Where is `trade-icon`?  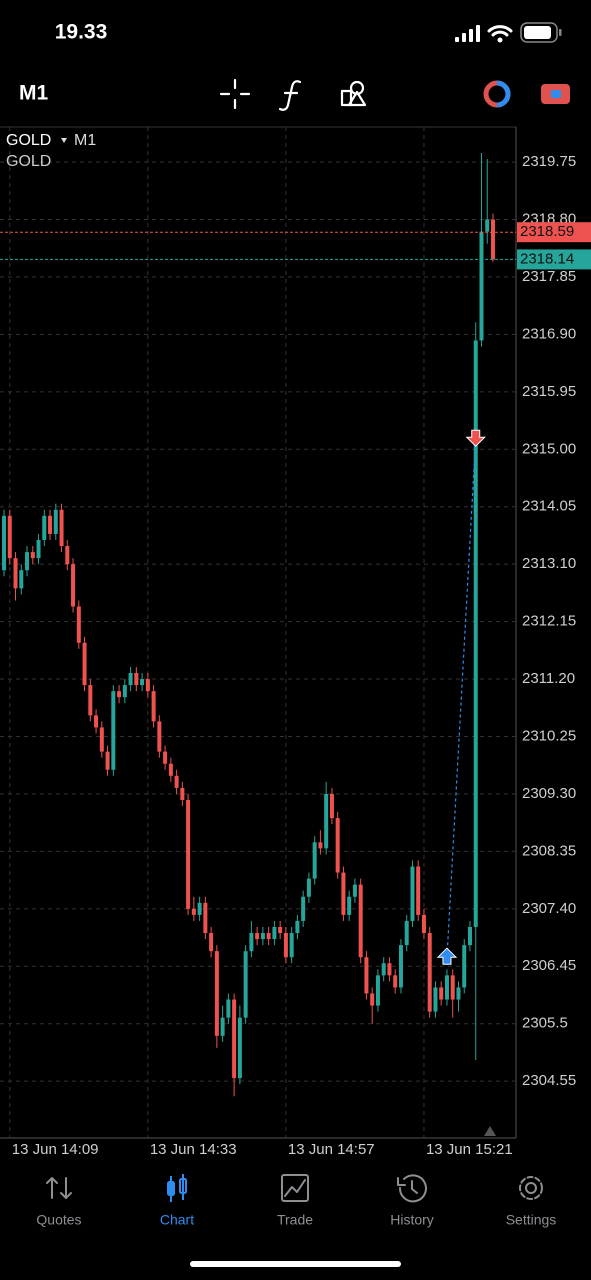 trade-icon is located at coordinates (295, 1188).